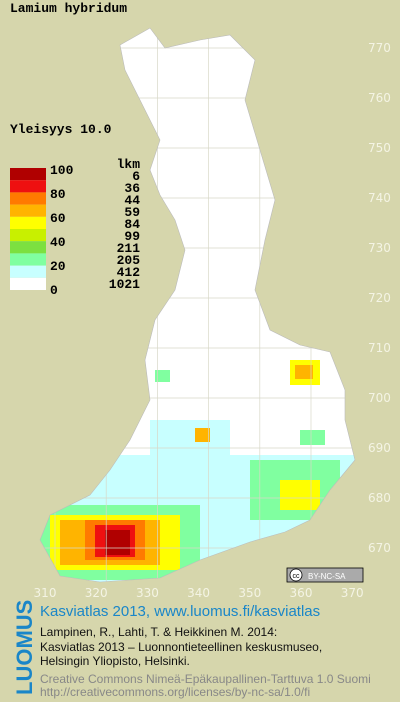 Image resolution: width=400 pixels, height=702 pixels. Describe the element at coordinates (379, 198) in the screenshot. I see `y-tick-label: 740` at that location.